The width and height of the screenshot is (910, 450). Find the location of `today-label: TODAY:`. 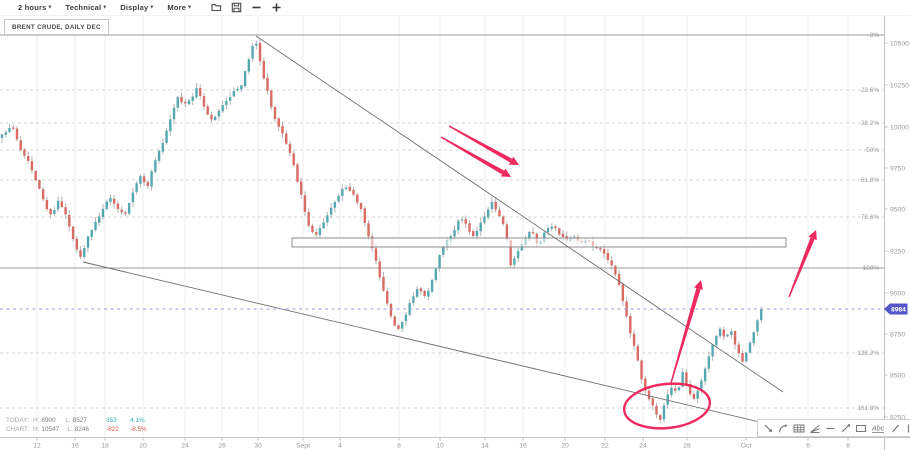

today-label: TODAY: is located at coordinates (17, 420).